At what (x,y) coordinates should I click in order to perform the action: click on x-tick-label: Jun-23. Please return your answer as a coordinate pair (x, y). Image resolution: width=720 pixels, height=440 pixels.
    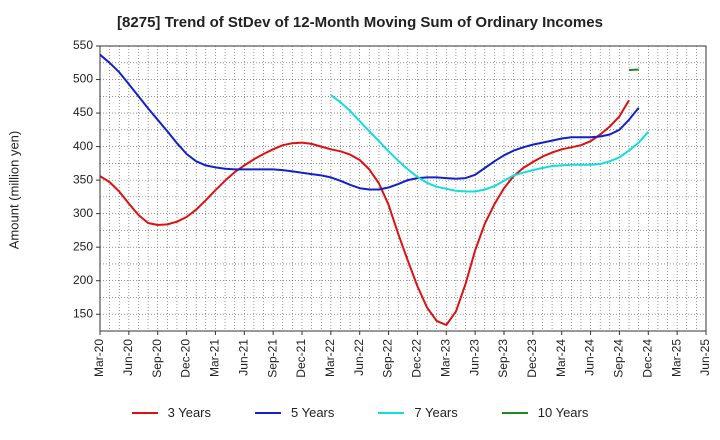
    Looking at the image, I should click on (474, 357).